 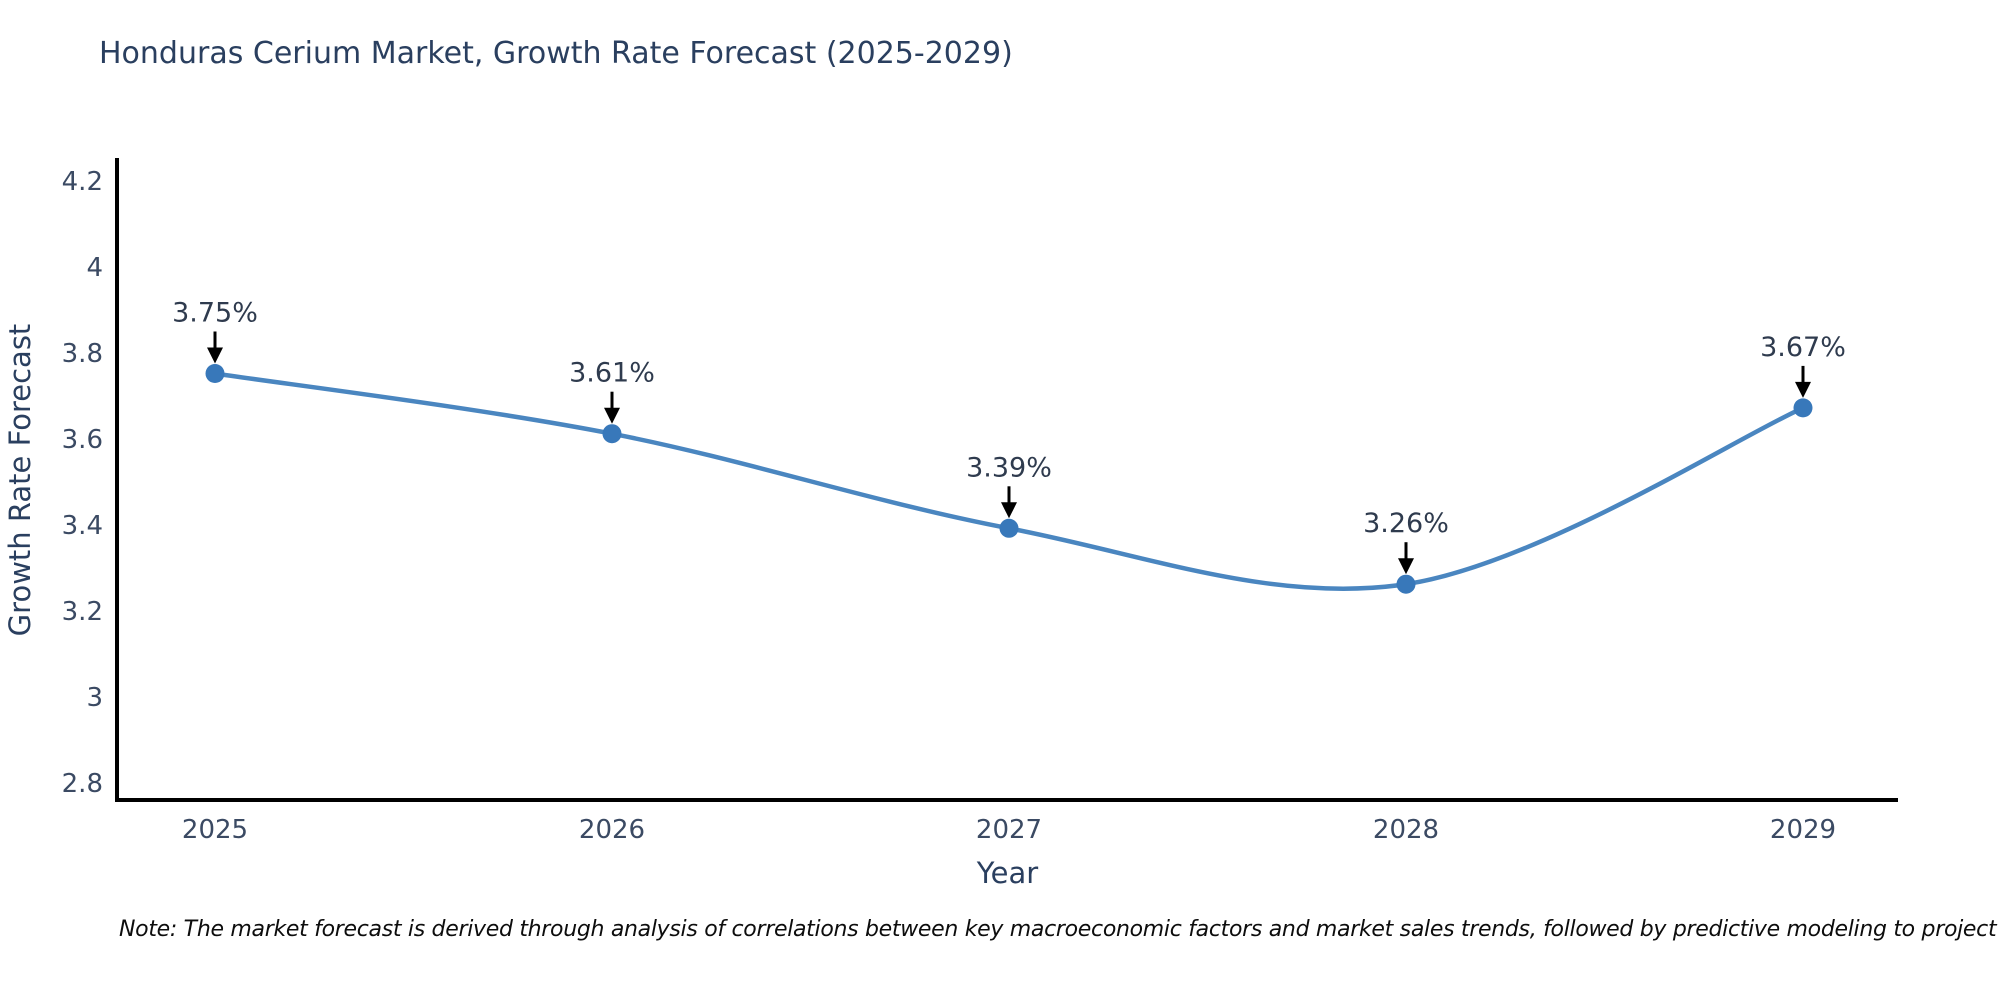 I want to click on point-value-label: 3.61%, so click(x=612, y=373).